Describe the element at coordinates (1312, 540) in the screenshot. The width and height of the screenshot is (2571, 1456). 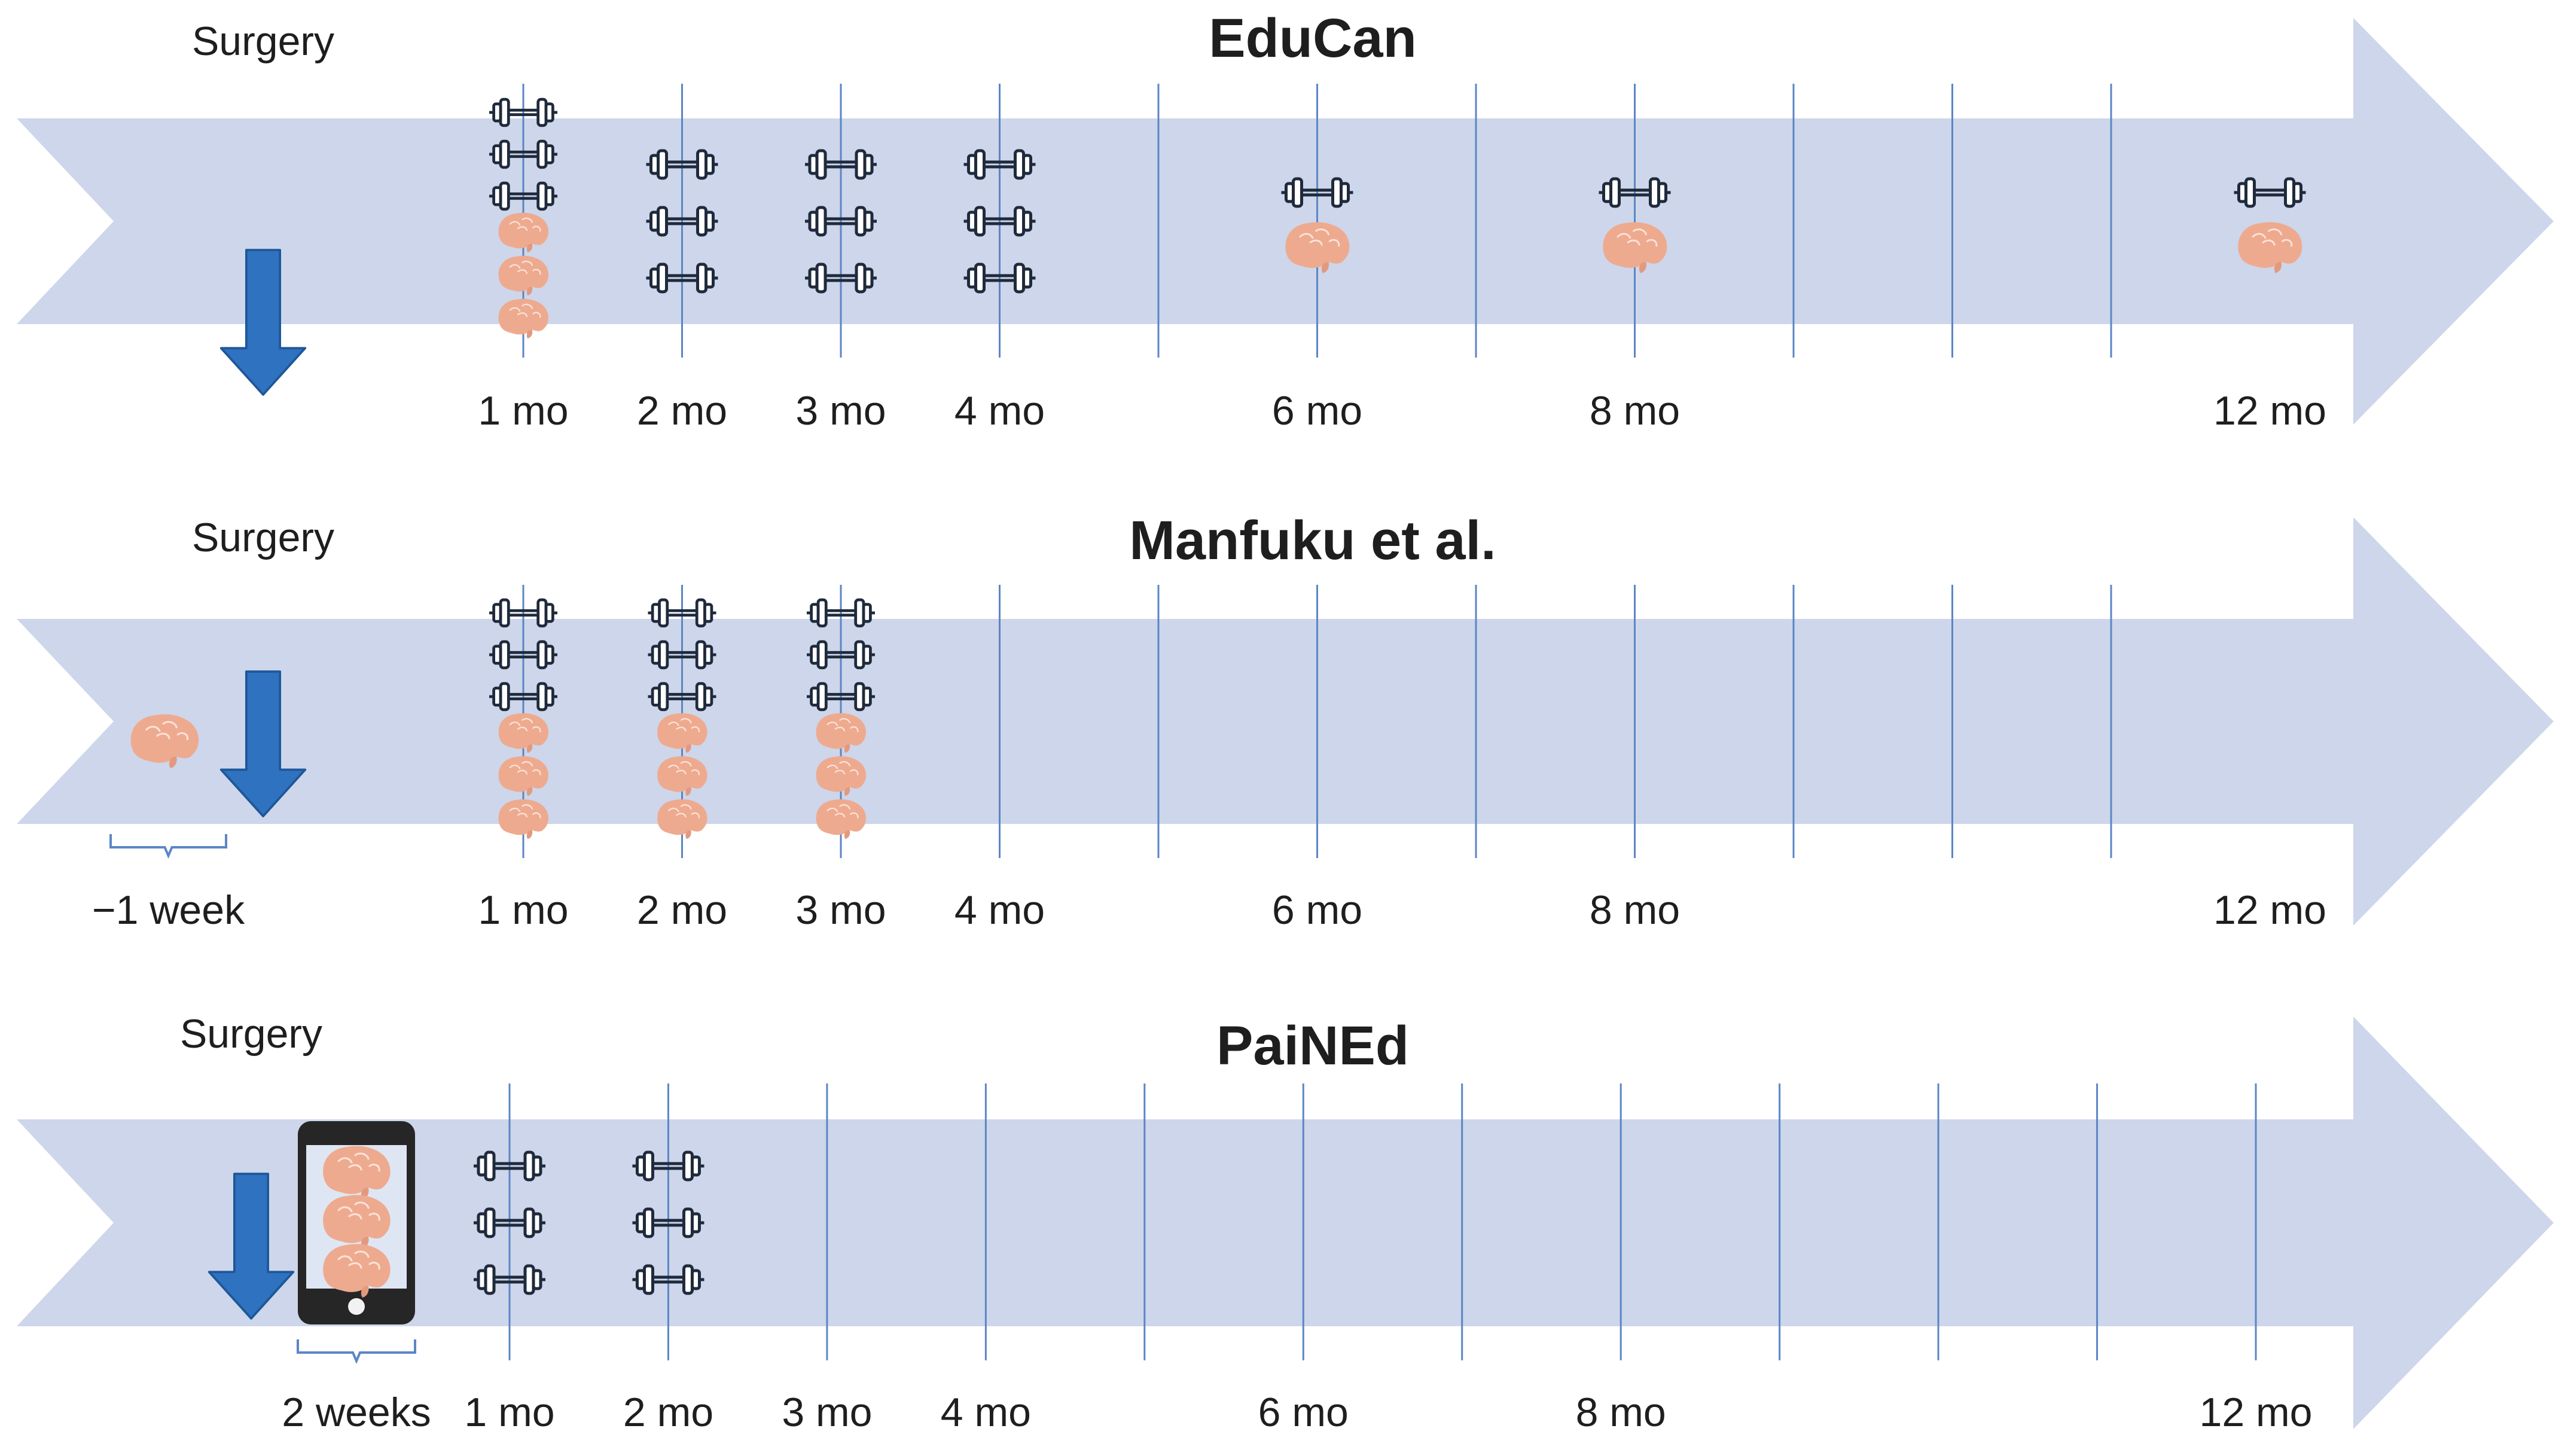
I see `panel-title: Manfuku et al.` at that location.